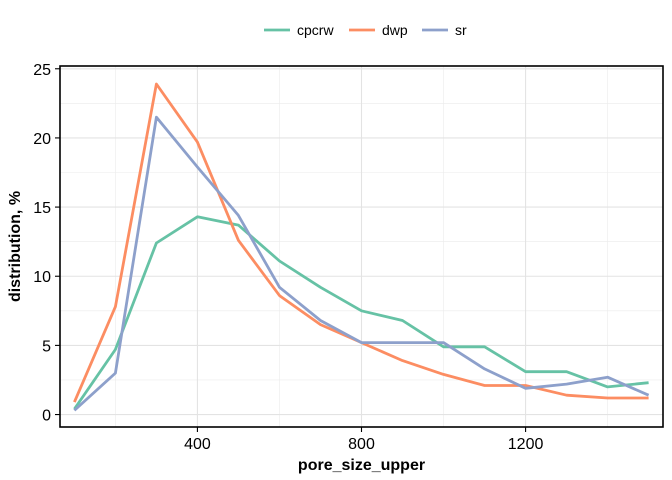 This screenshot has height=480, width=672. What do you see at coordinates (395, 30) in the screenshot?
I see `legend-label-dwp: dwp` at bounding box center [395, 30].